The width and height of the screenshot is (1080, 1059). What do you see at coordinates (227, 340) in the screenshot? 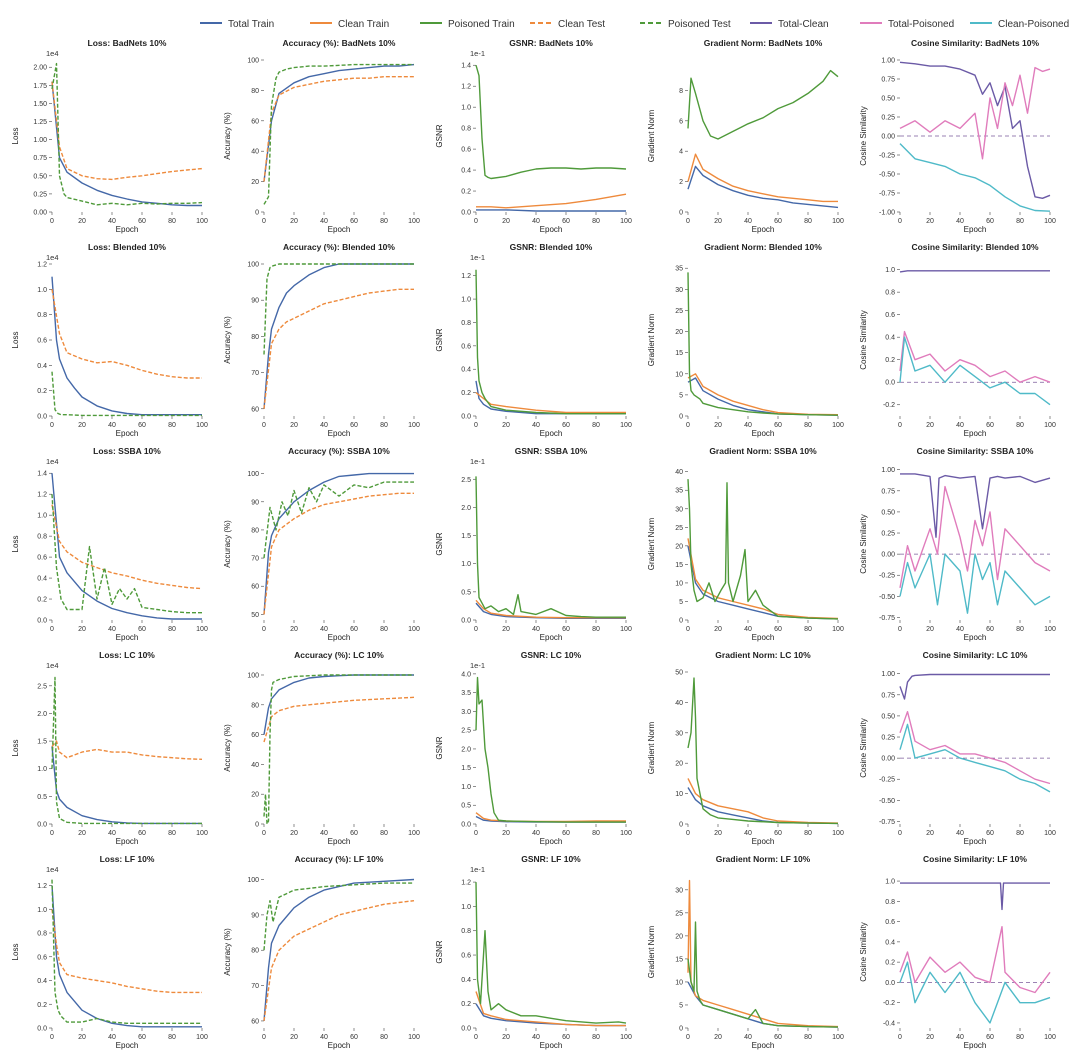
I see `y-axis-label: Accuracy (%)` at bounding box center [227, 340].